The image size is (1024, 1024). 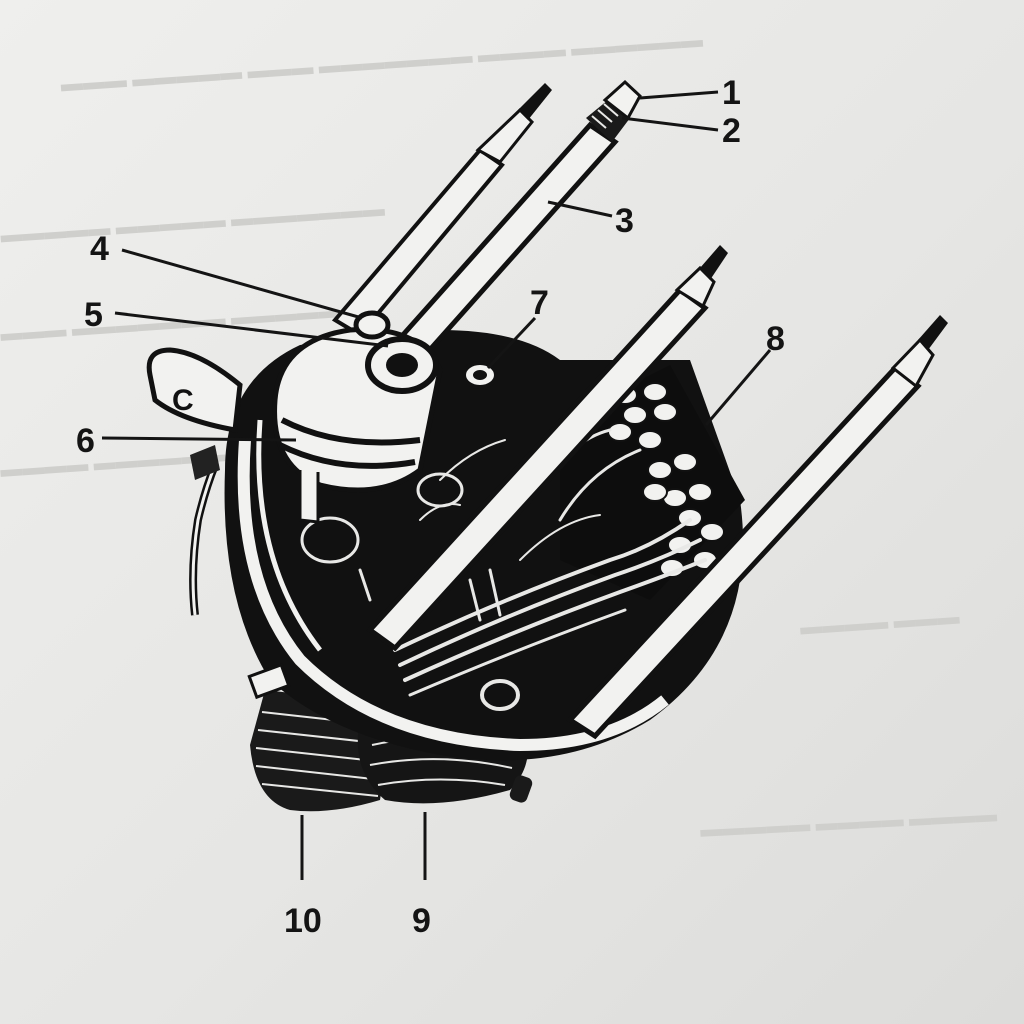 I want to click on callout-10: 10, so click(x=303, y=921).